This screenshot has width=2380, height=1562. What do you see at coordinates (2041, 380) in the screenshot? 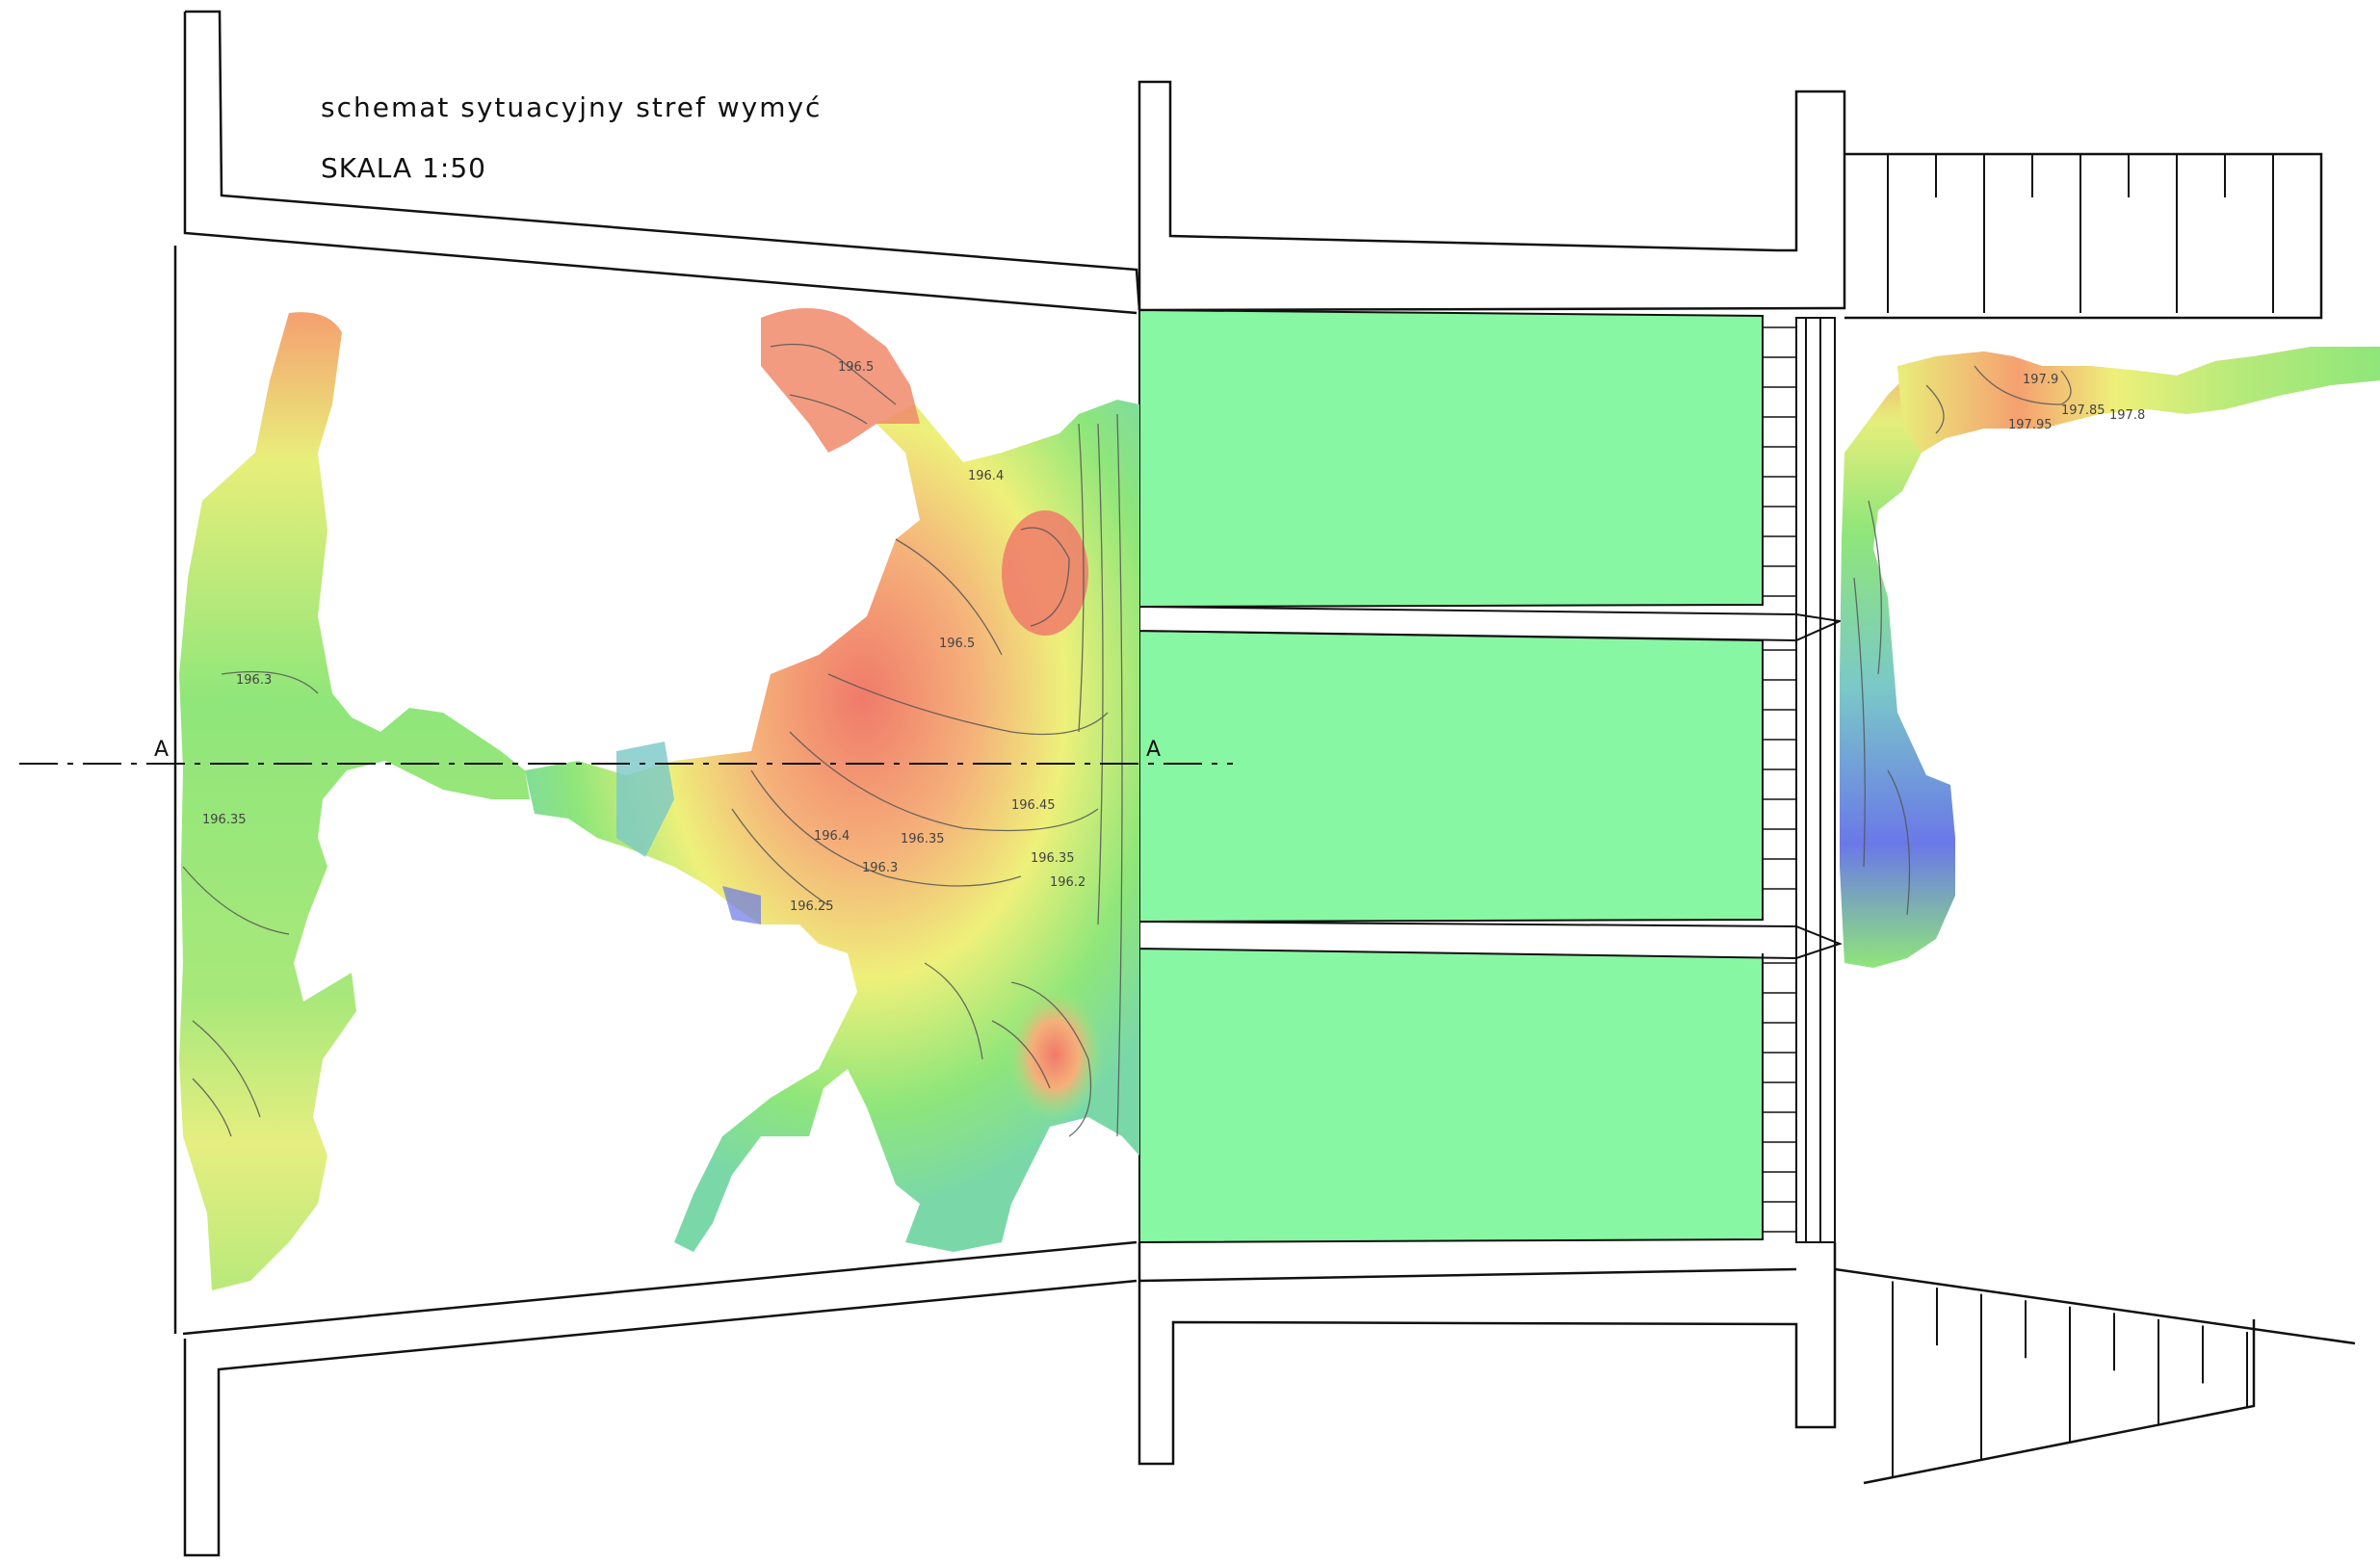
I see `contour-label: 197.9` at bounding box center [2041, 380].